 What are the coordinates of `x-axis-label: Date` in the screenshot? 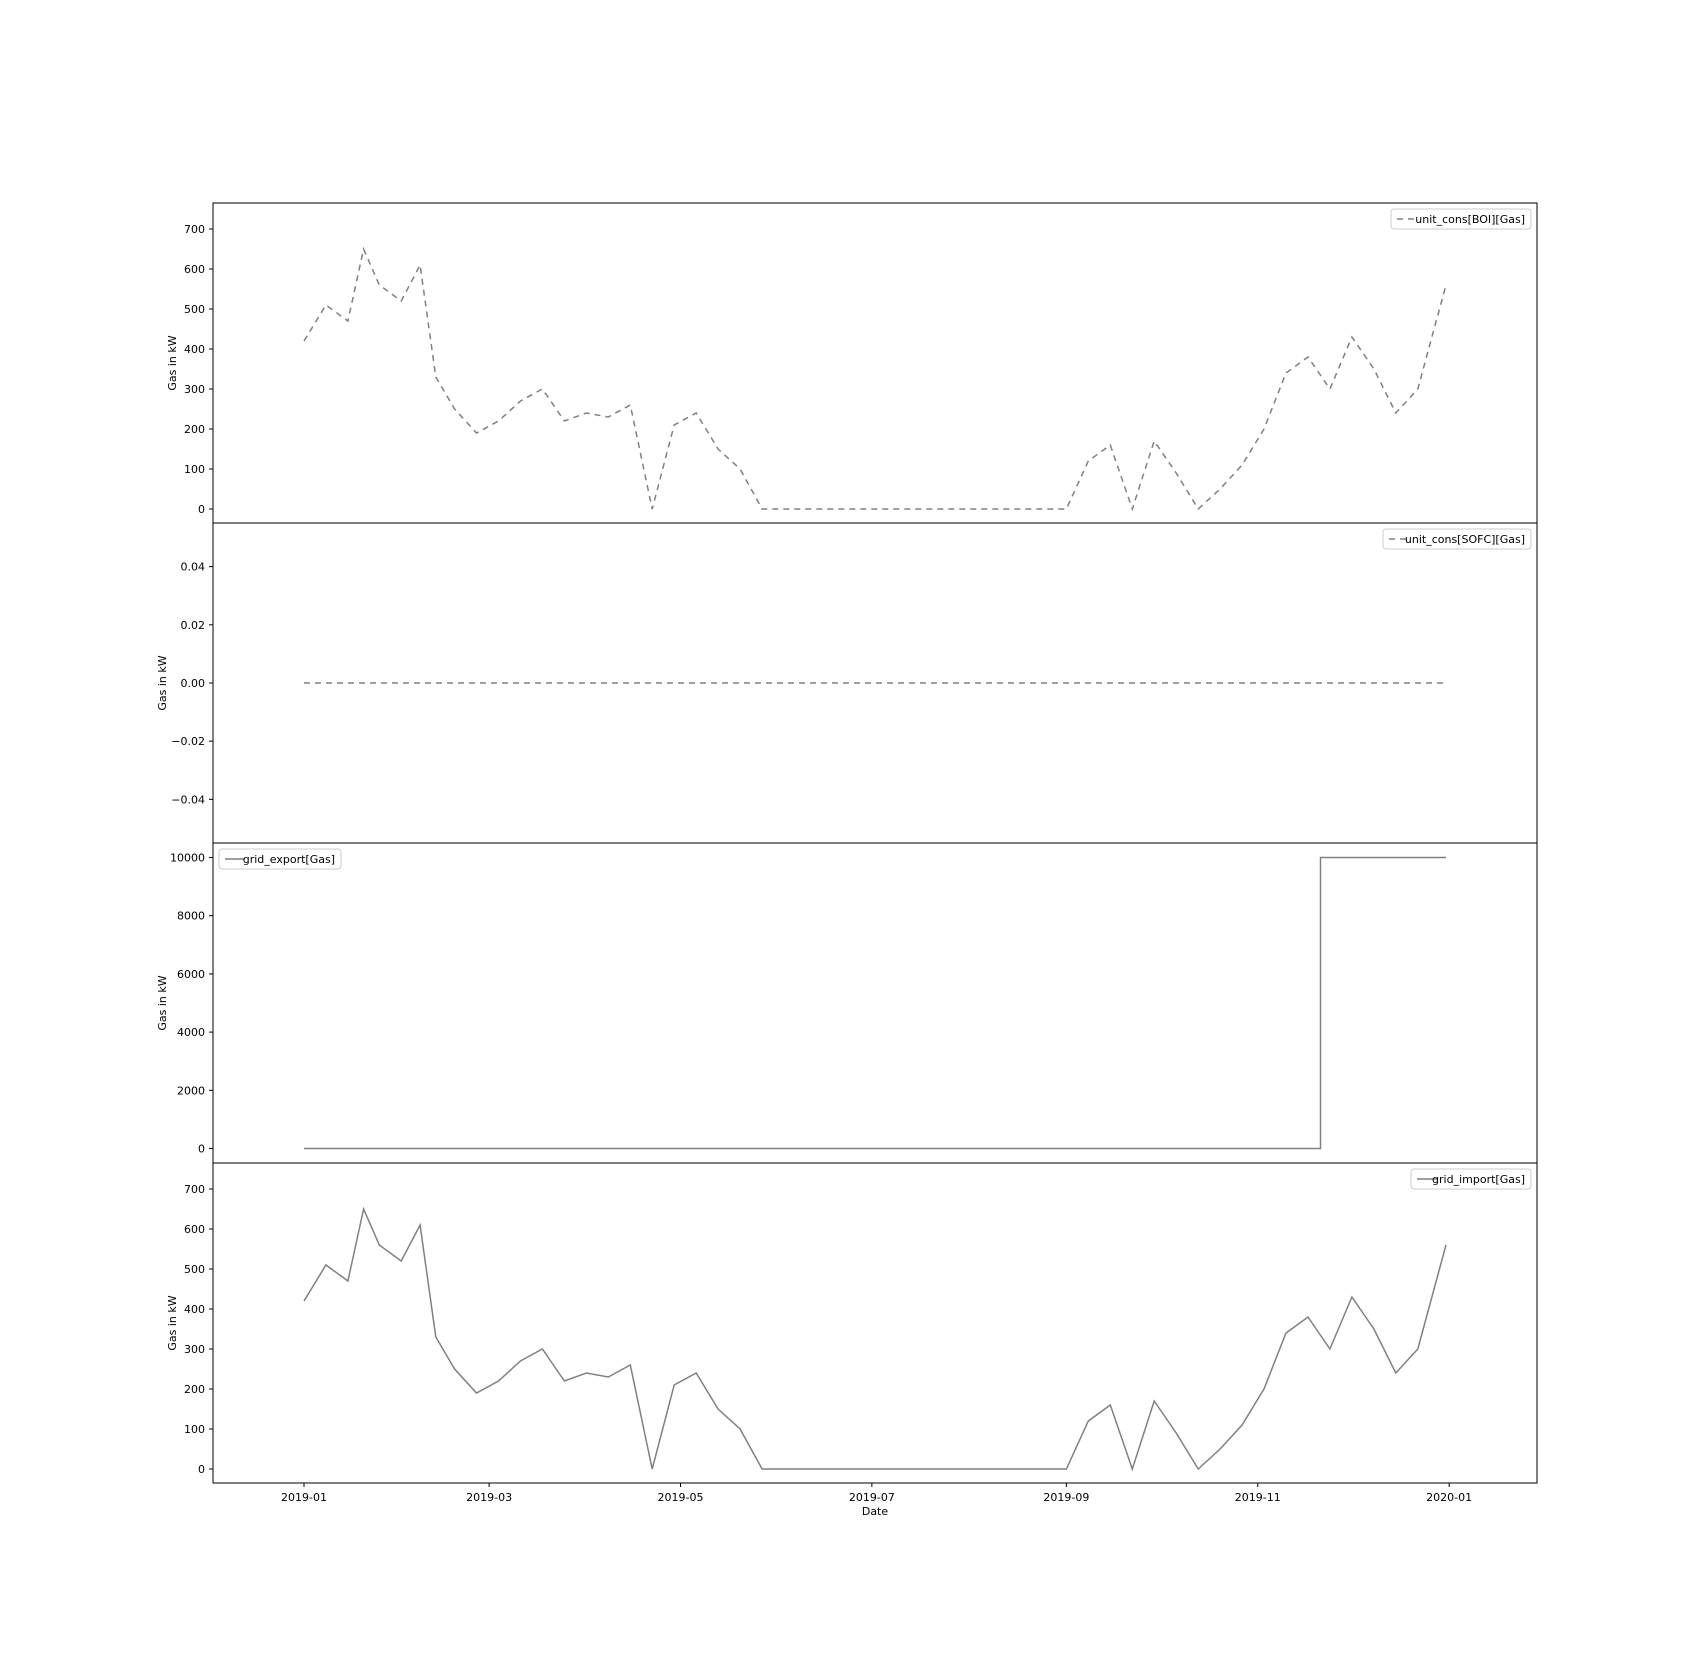 It's located at (875, 1511).